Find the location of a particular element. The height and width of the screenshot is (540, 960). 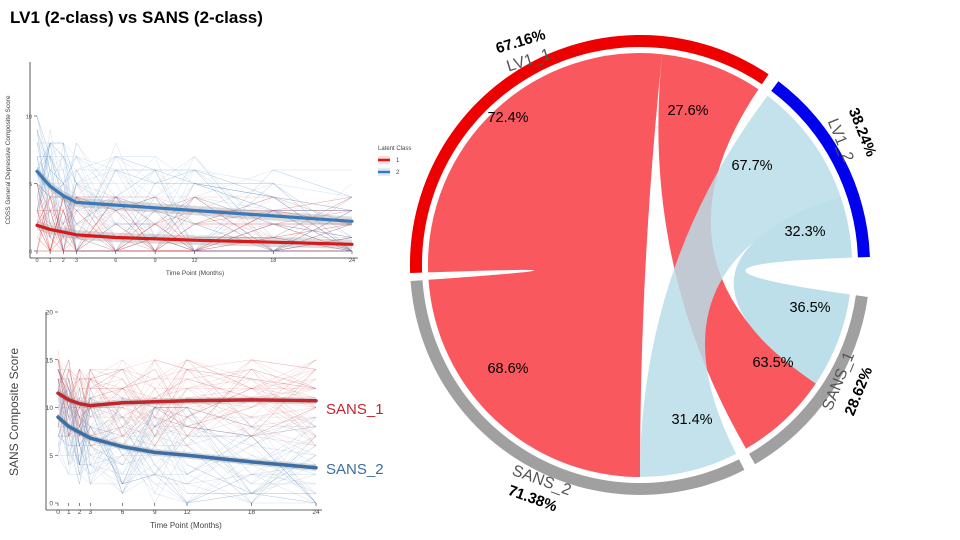

sans-x-tick-label: 12 is located at coordinates (187, 512).